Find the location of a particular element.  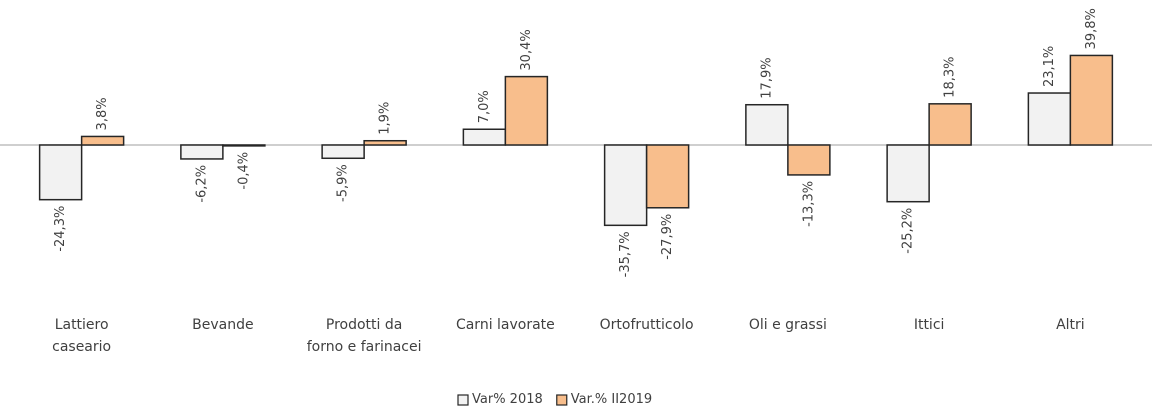

value-label: 23,1% is located at coordinates (1049, 66).